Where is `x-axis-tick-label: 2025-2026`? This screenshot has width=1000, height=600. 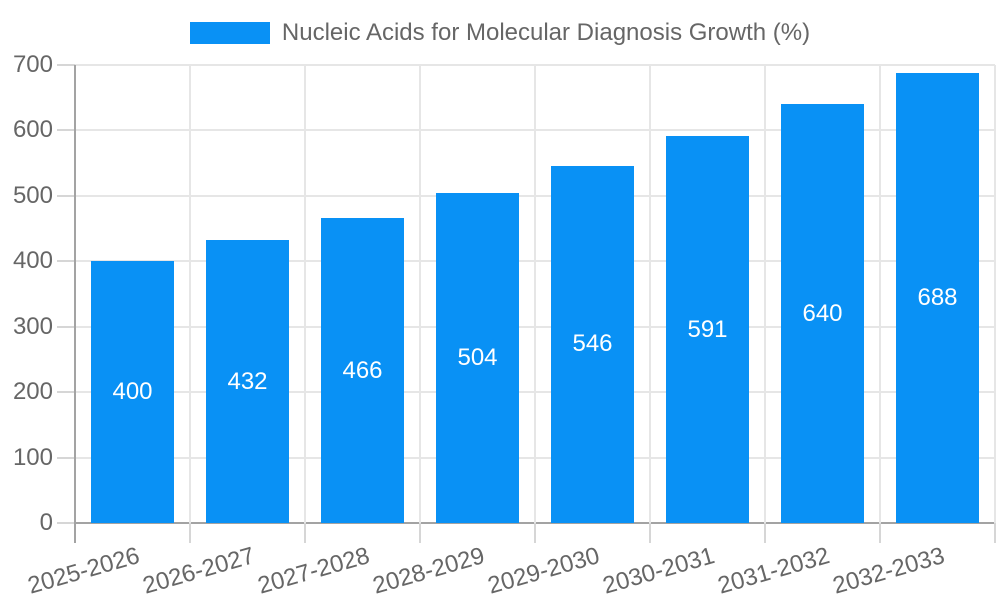
x-axis-tick-label: 2025-2026 is located at coordinates (83, 571).